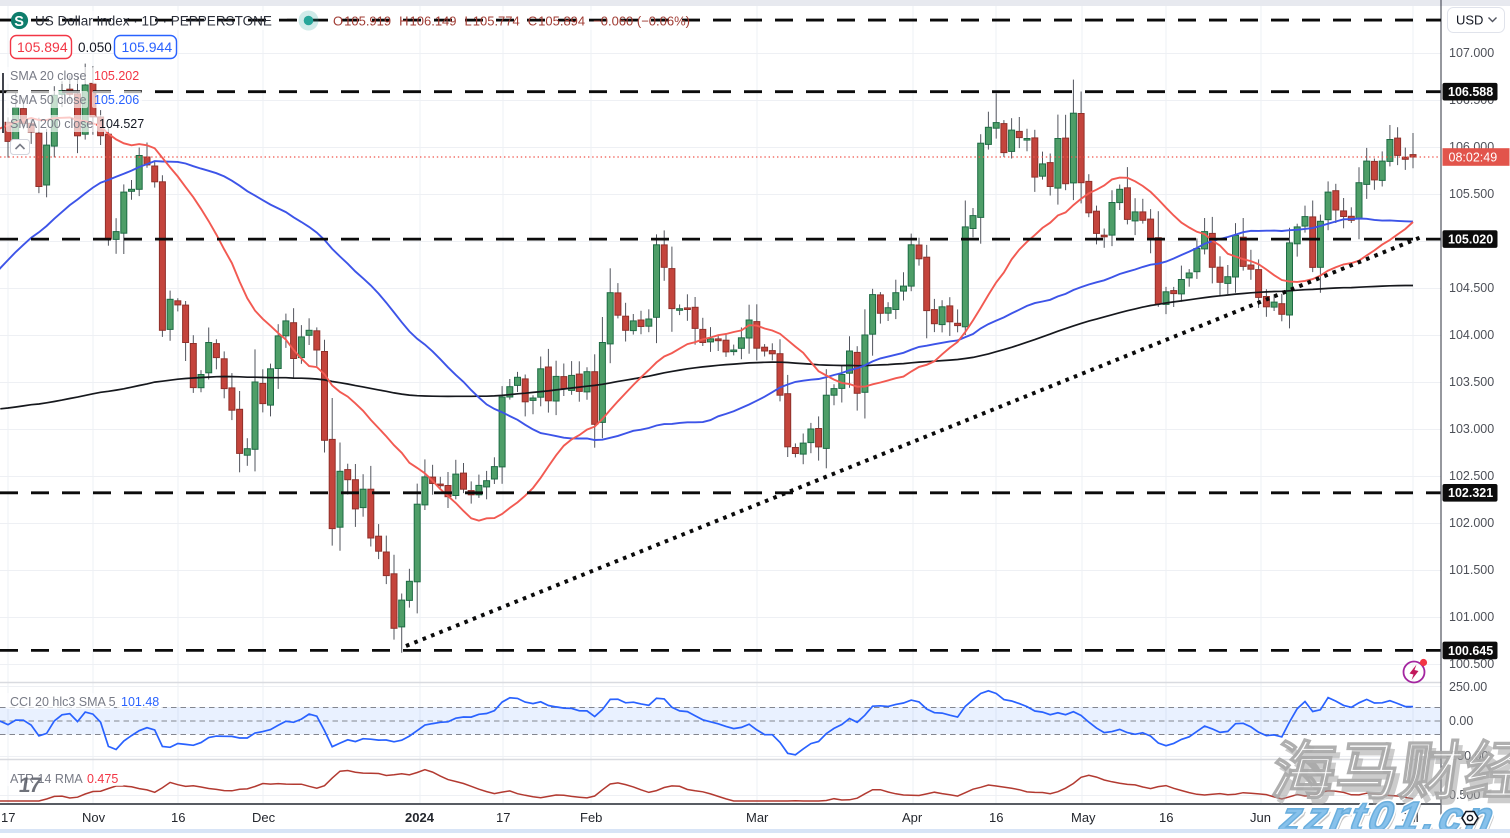 This screenshot has height=838, width=1510. I want to click on svg-text: May, so click(1083, 817).